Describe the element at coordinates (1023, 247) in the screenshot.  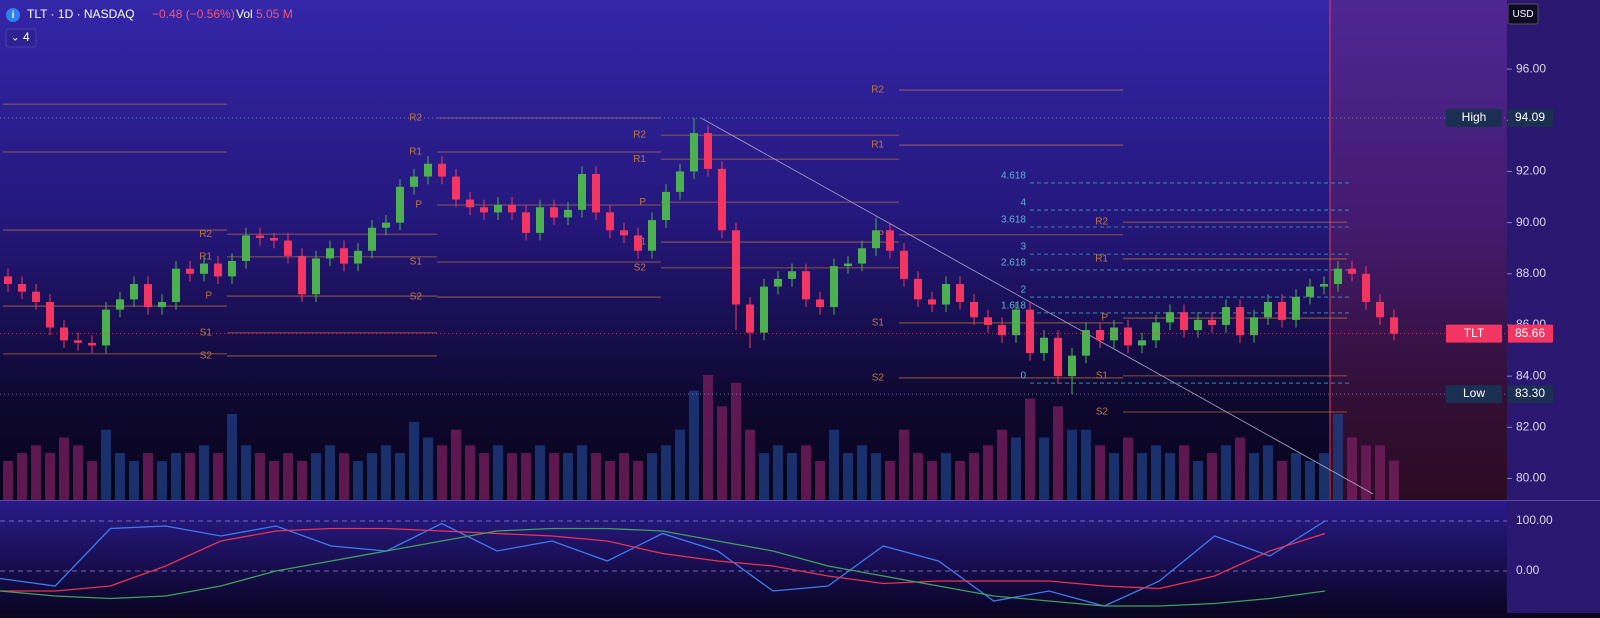
I see `fib-label: 3` at that location.